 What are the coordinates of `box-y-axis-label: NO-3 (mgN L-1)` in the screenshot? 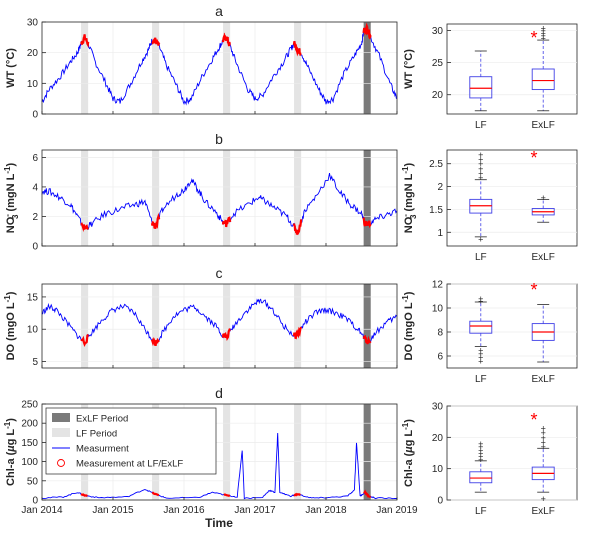 It's located at (409, 197).